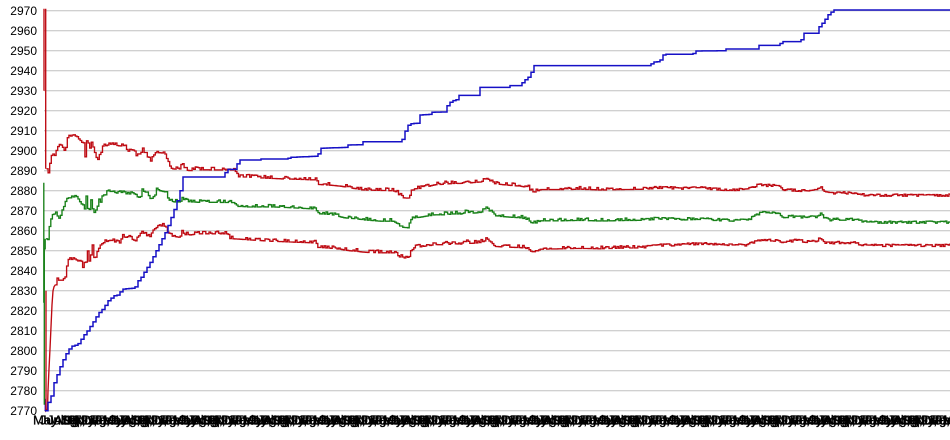  Describe the element at coordinates (23, 211) in the screenshot. I see `svg-text: 2870` at that location.